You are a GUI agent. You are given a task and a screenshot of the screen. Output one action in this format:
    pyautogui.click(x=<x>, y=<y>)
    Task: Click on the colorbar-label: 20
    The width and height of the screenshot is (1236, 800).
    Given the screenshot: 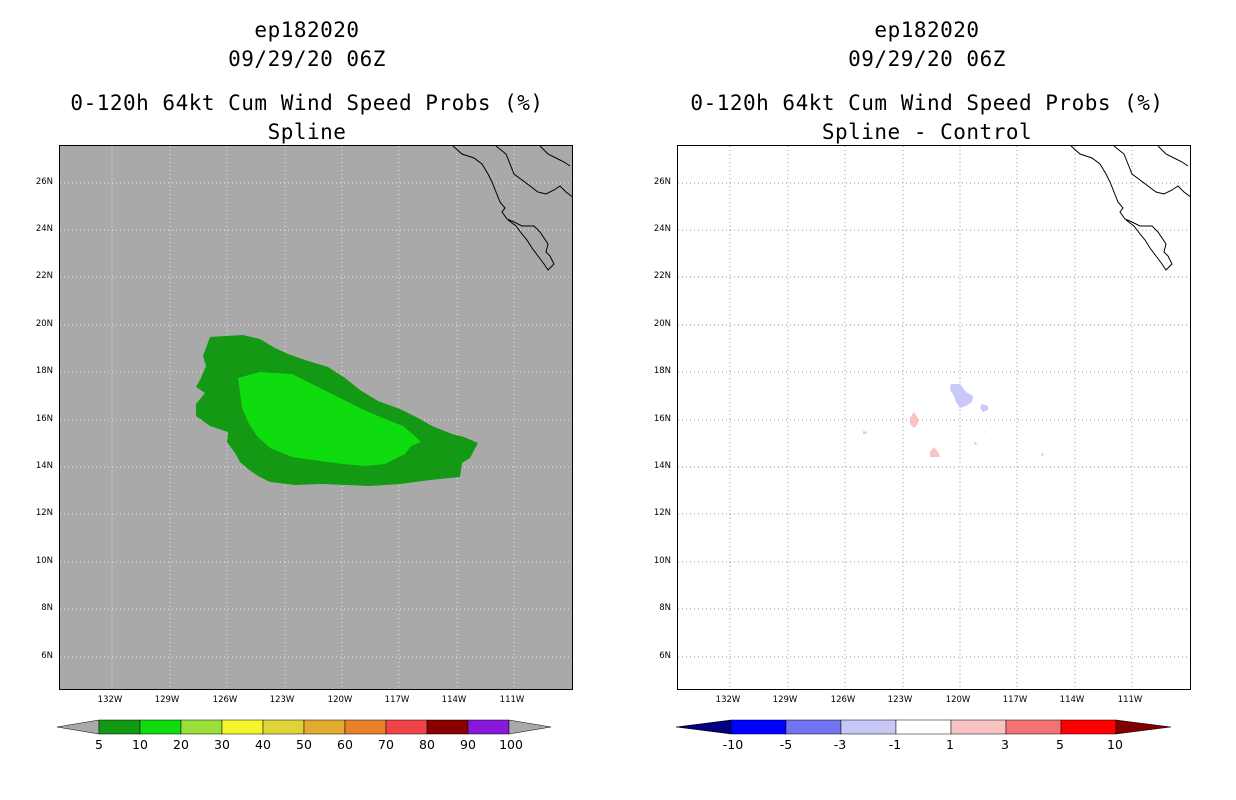 What is the action you would take?
    pyautogui.click(x=181, y=744)
    